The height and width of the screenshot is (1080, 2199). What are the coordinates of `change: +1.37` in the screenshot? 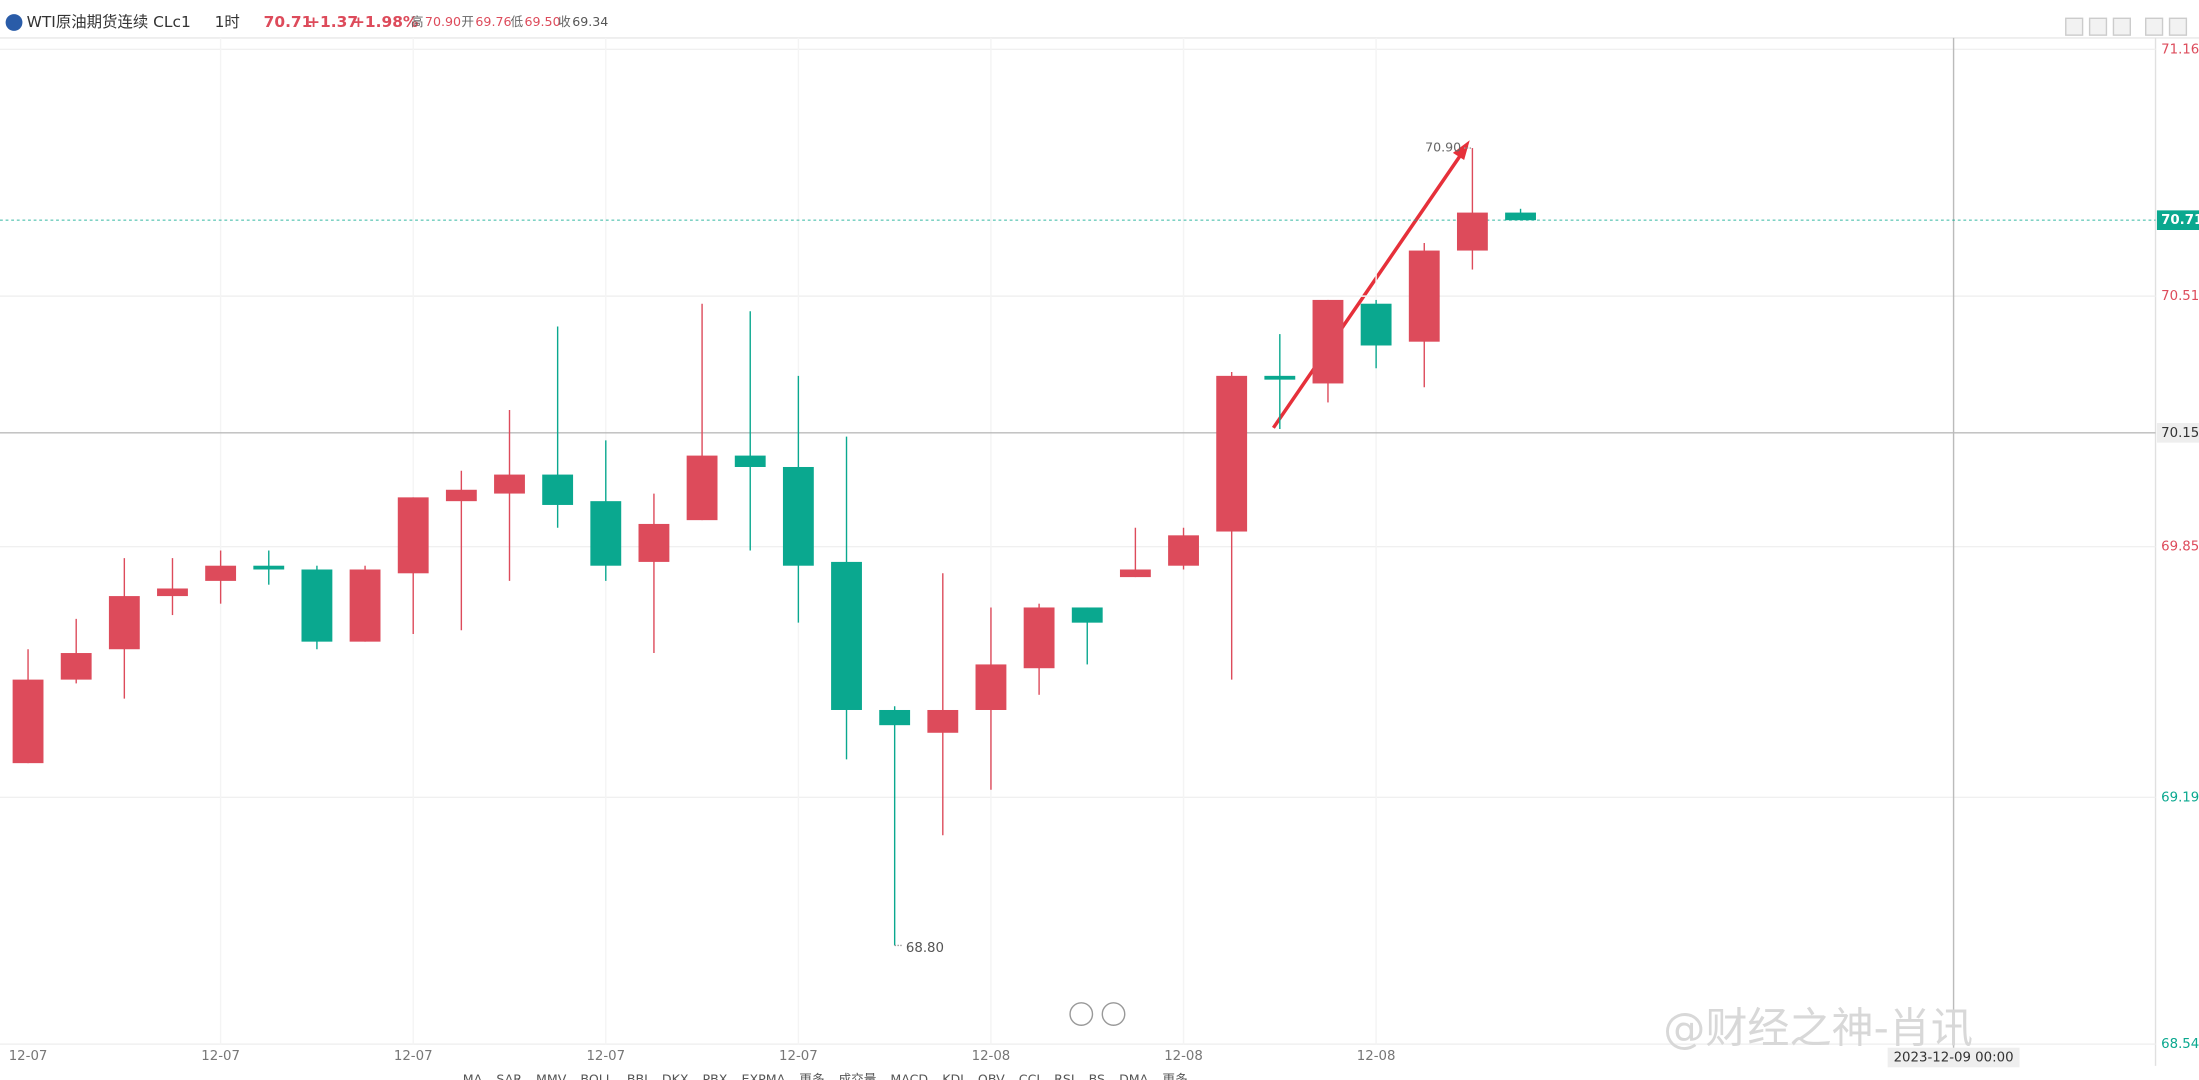 It's located at (332, 22).